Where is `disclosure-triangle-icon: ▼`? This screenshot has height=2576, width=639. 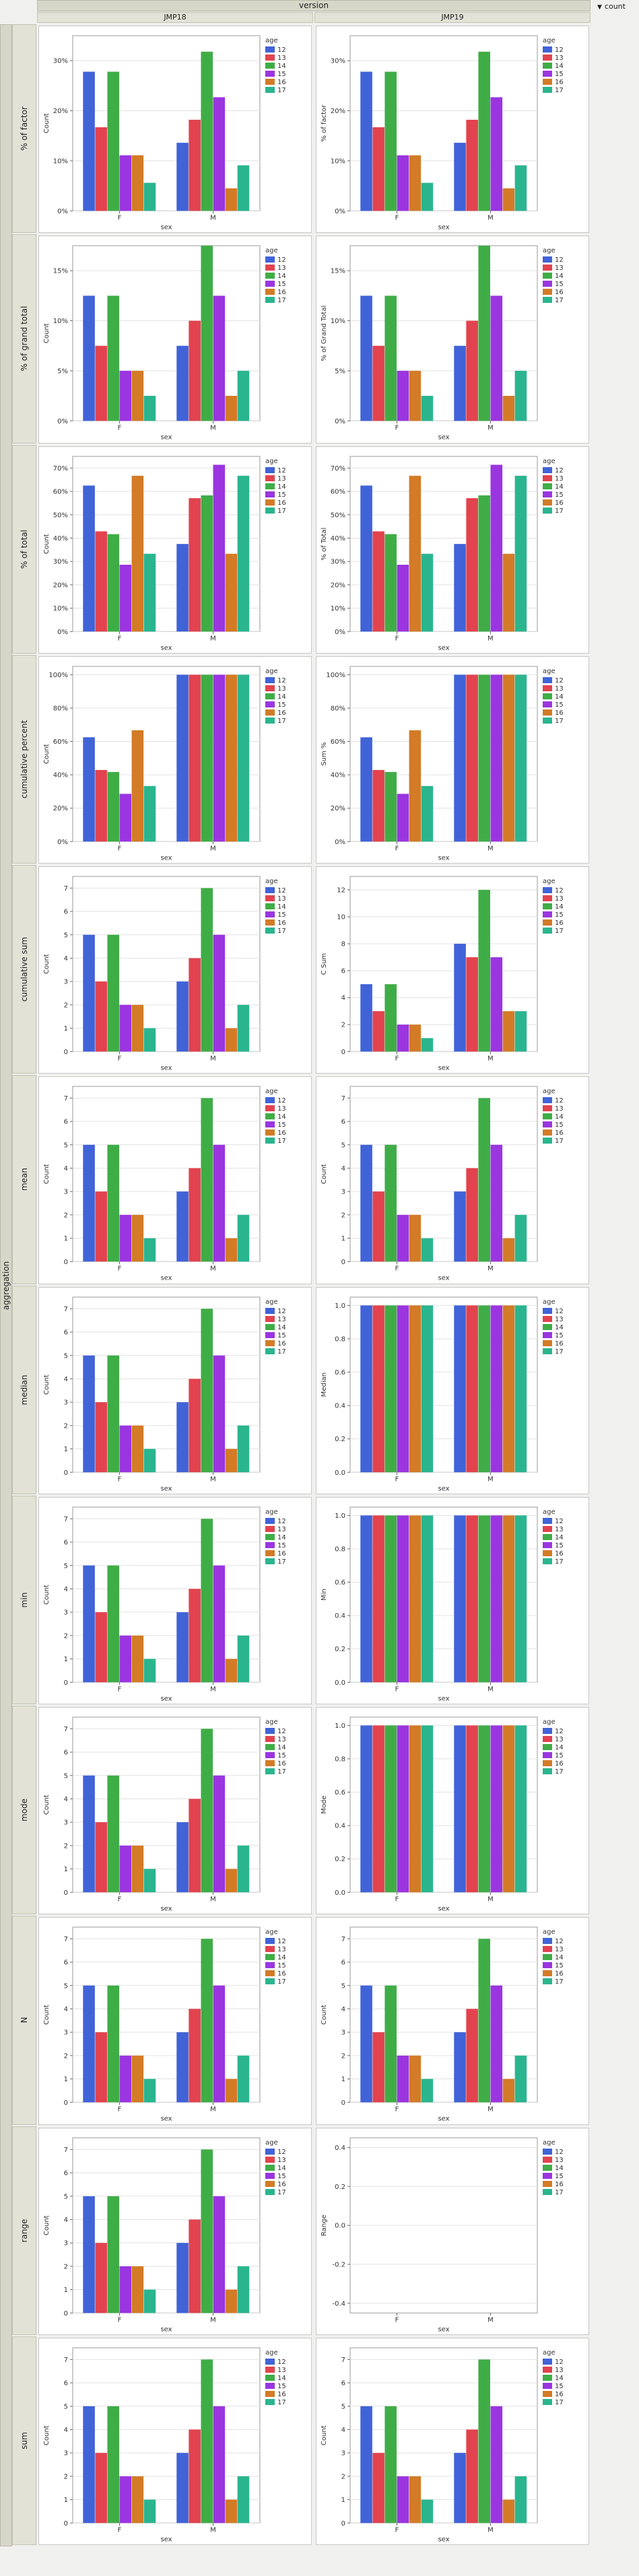
disclosure-triangle-icon: ▼ is located at coordinates (599, 7).